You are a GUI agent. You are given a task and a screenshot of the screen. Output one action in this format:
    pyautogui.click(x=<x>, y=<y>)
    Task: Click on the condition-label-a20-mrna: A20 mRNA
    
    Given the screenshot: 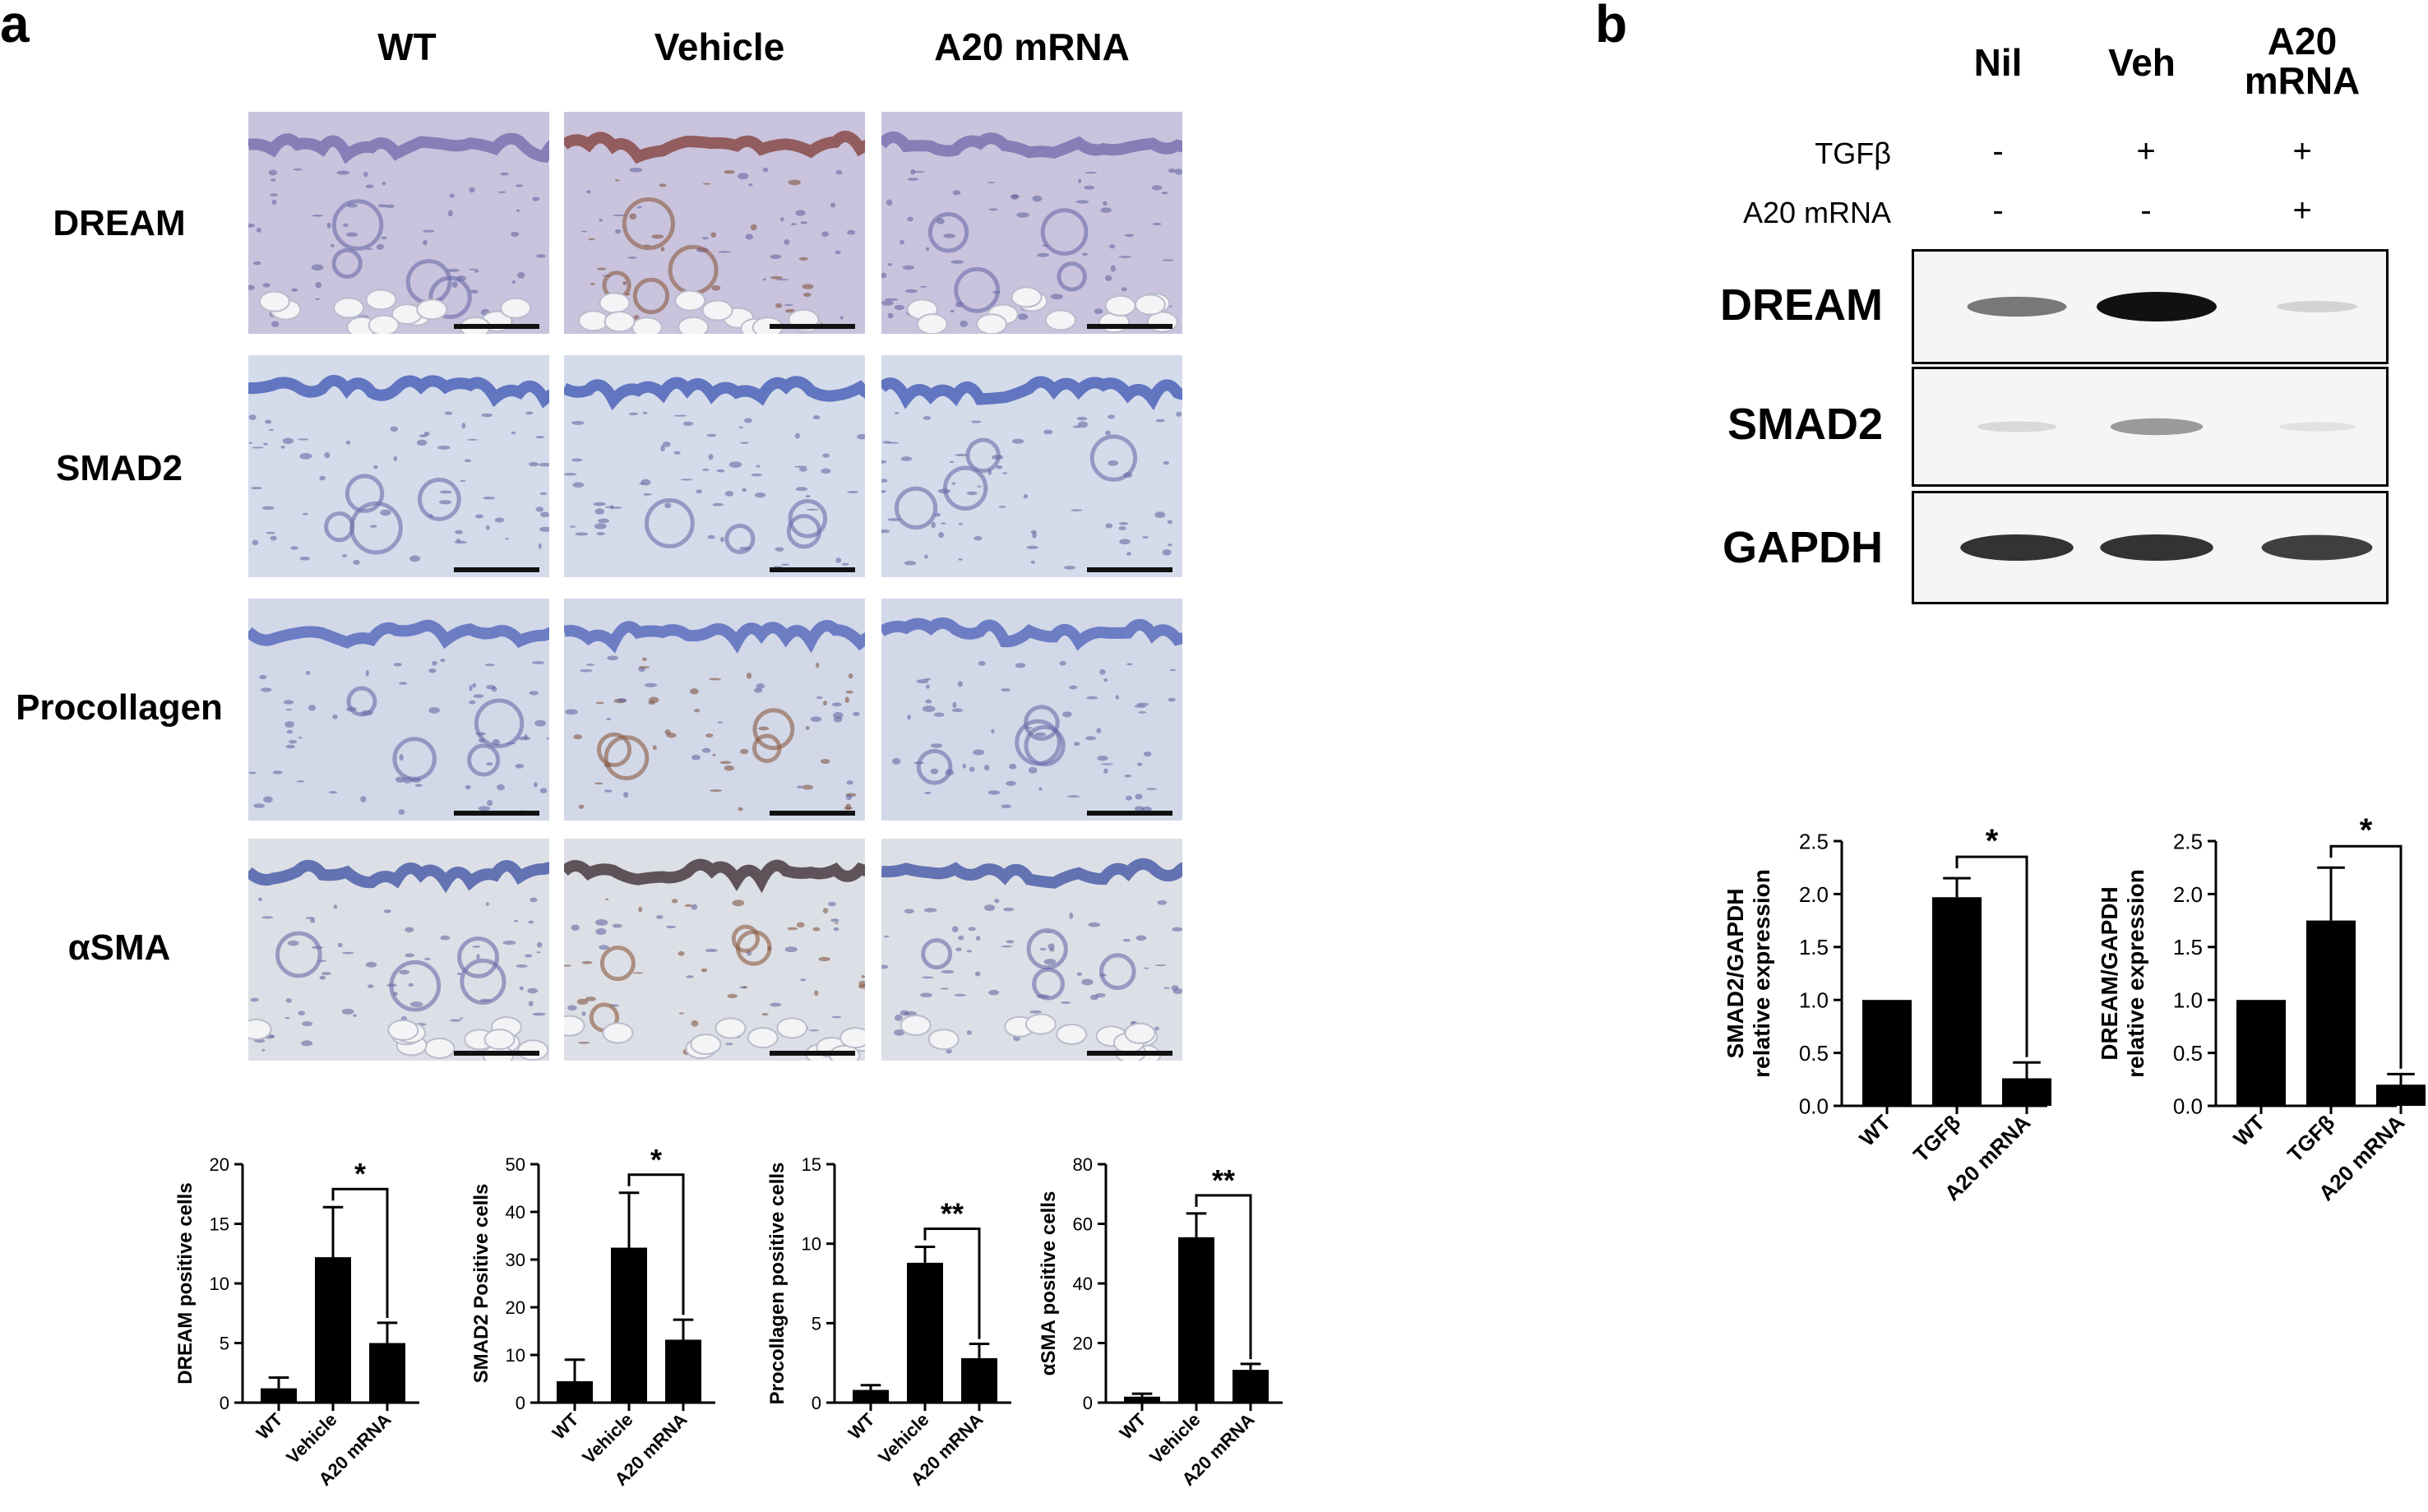 What is the action you would take?
    pyautogui.click(x=1816, y=212)
    